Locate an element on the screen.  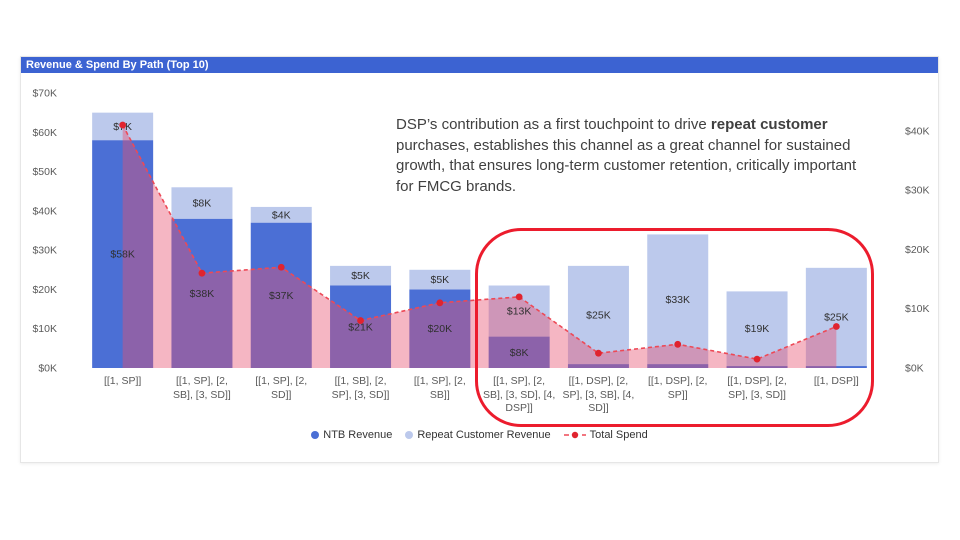
legend-item: NTB Revenue is located at coordinates (351, 435).